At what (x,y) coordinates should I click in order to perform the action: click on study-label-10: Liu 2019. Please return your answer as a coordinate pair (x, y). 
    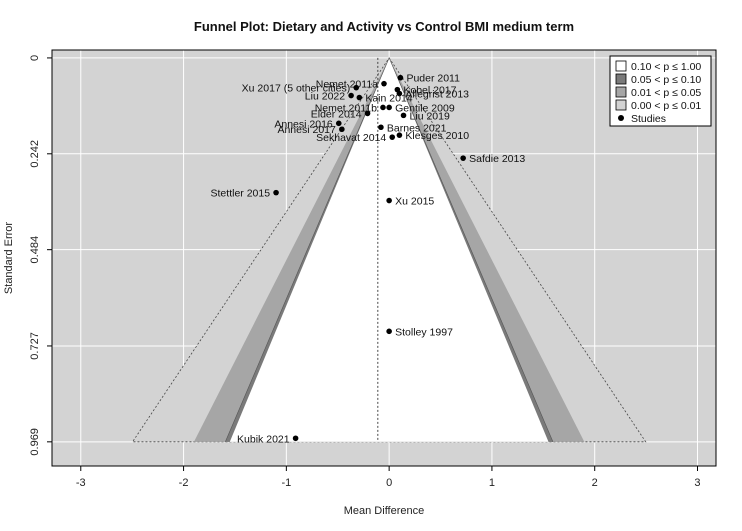
    Looking at the image, I should click on (430, 116).